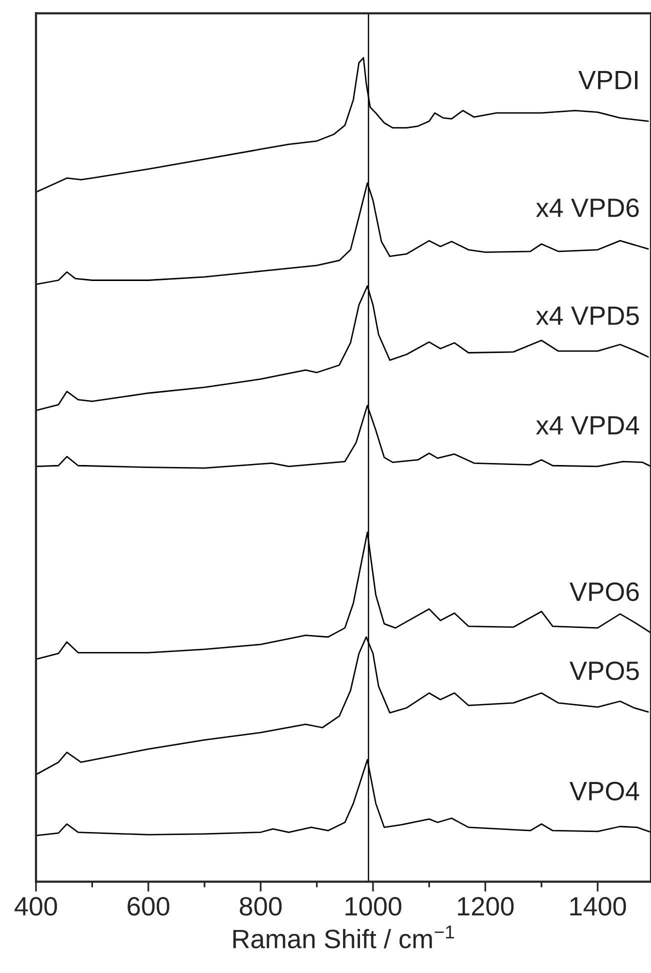 This screenshot has width=651, height=973. What do you see at coordinates (374, 906) in the screenshot?
I see `x-tick-label: 1000` at bounding box center [374, 906].